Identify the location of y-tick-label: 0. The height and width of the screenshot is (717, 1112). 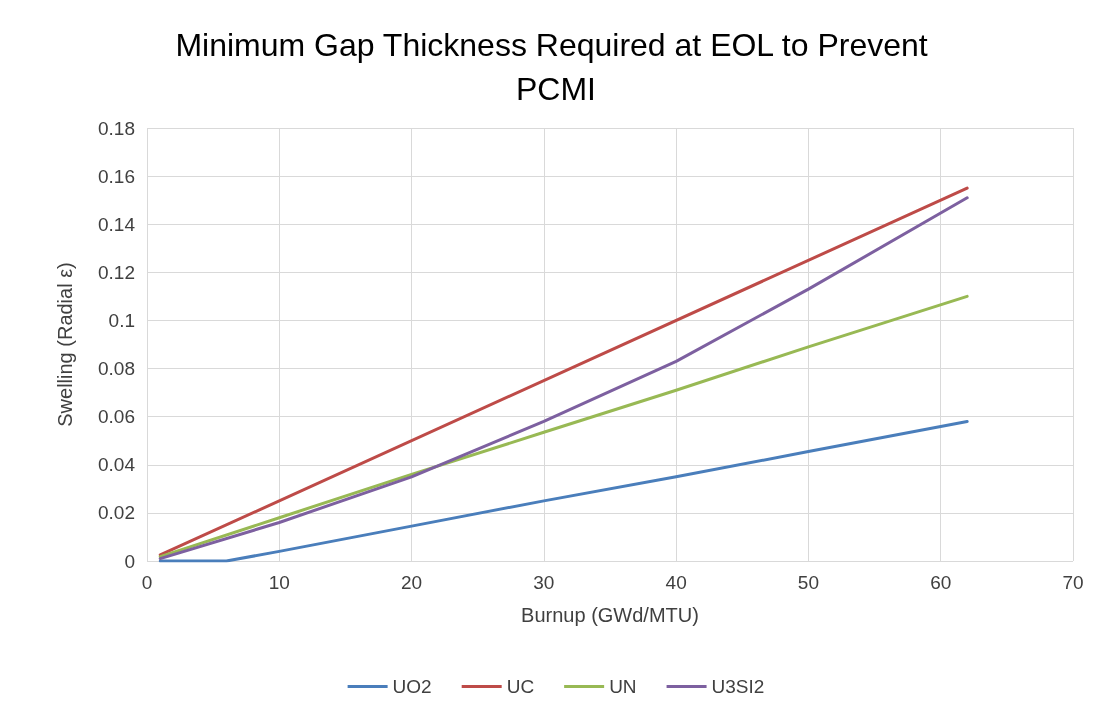
(129, 561).